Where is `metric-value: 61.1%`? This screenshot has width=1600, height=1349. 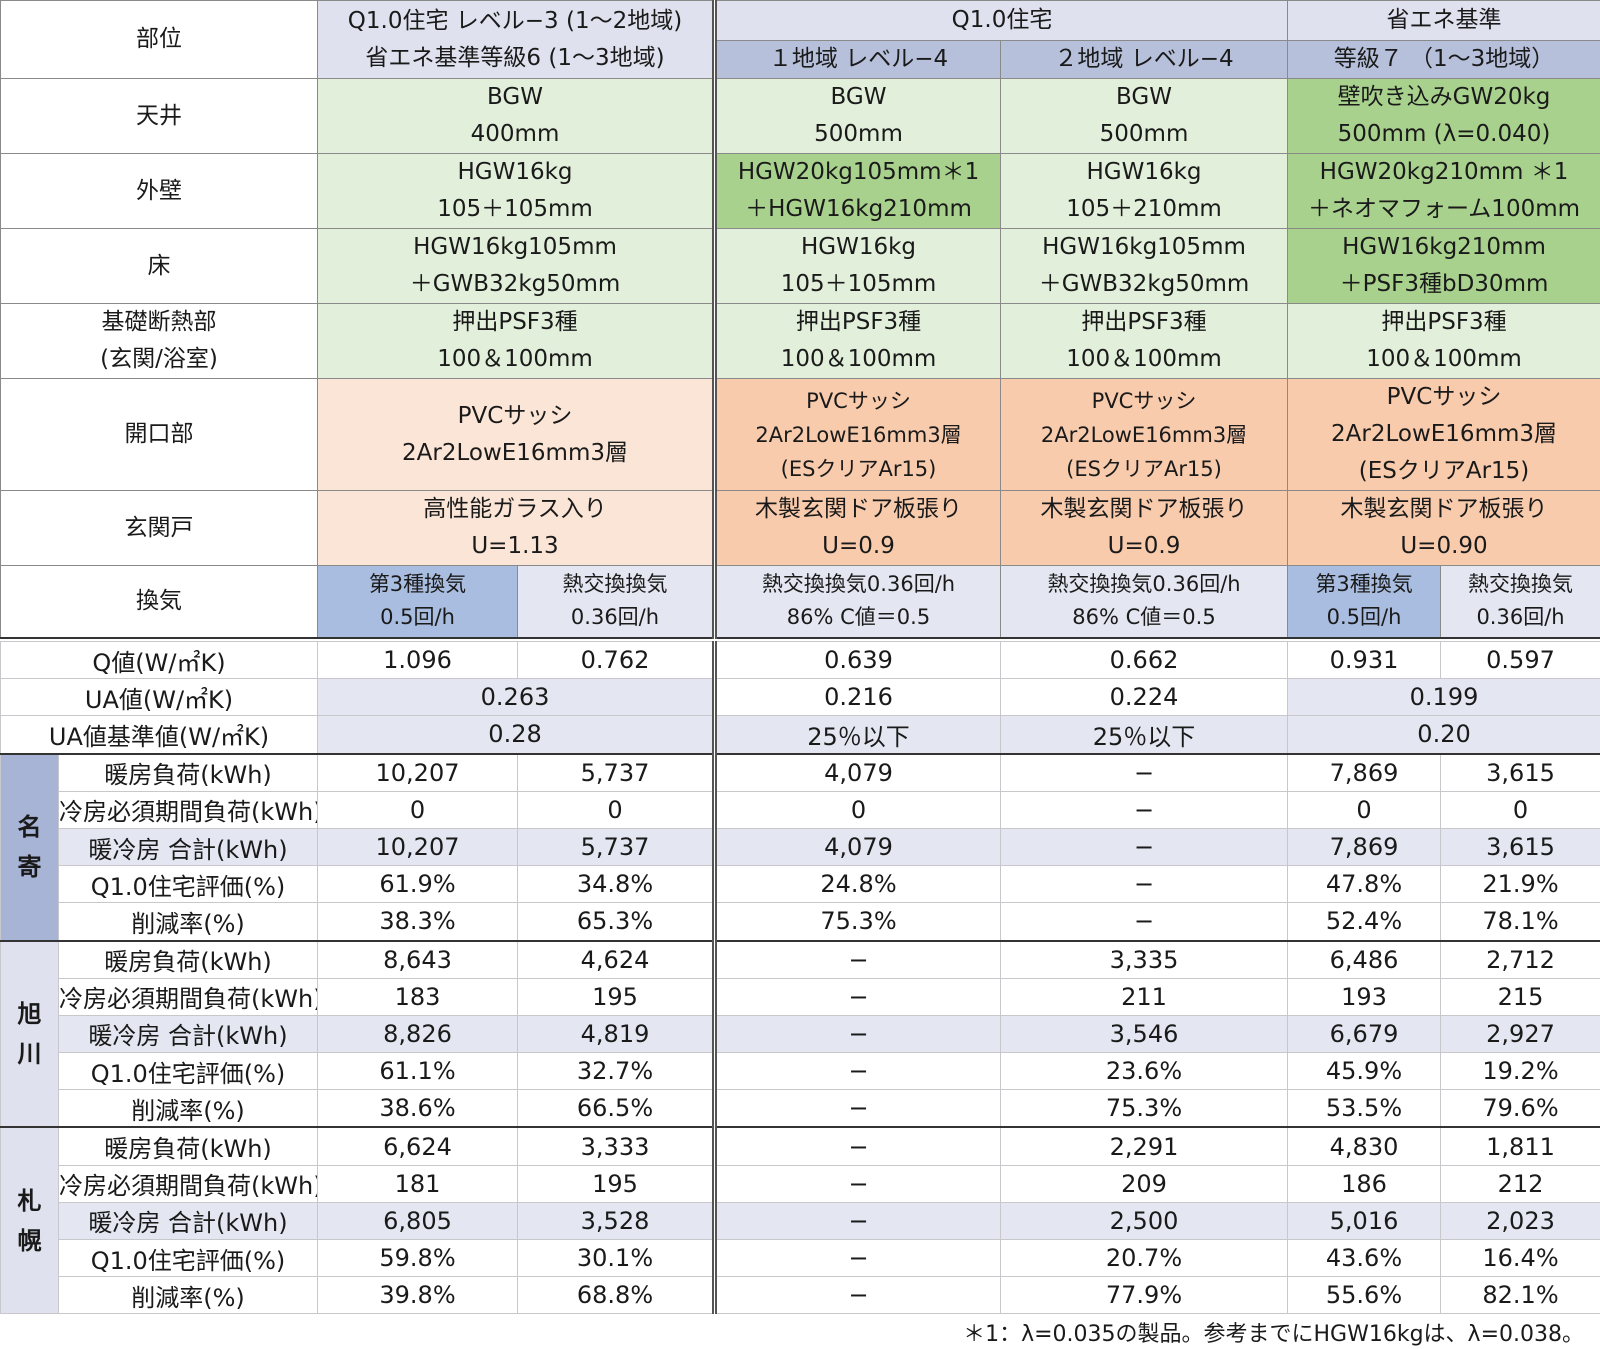 metric-value: 61.1% is located at coordinates (418, 1071).